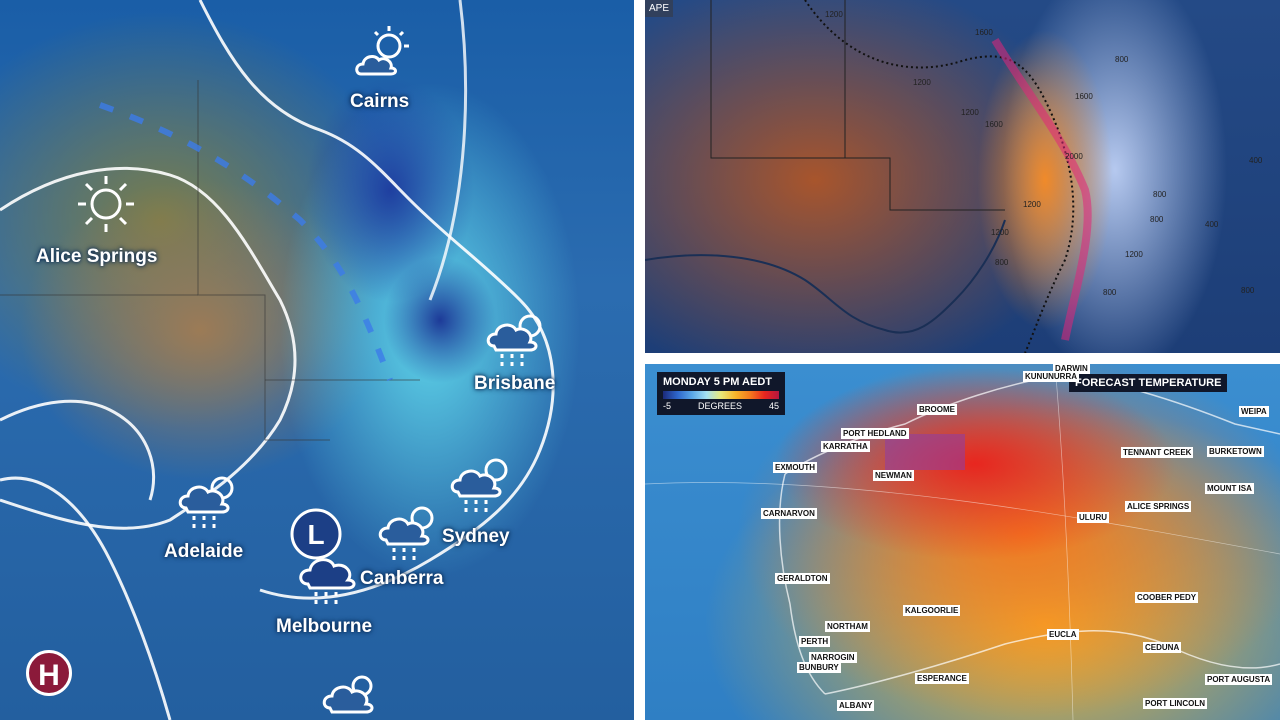 This screenshot has height=720, width=1280. I want to click on sun-icon, so click(106, 204).